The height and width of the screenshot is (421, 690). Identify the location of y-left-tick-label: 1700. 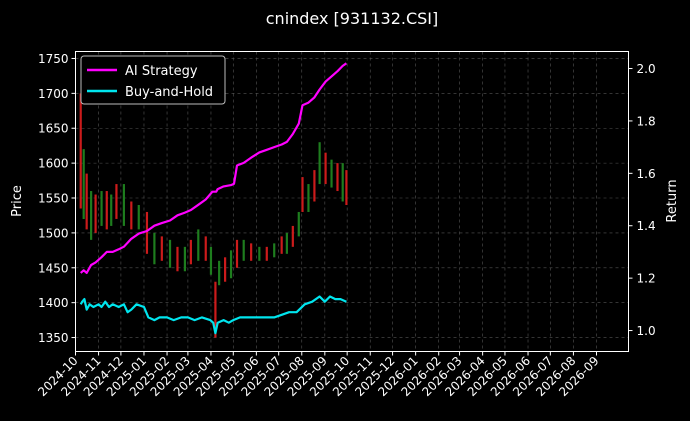
(53, 94).